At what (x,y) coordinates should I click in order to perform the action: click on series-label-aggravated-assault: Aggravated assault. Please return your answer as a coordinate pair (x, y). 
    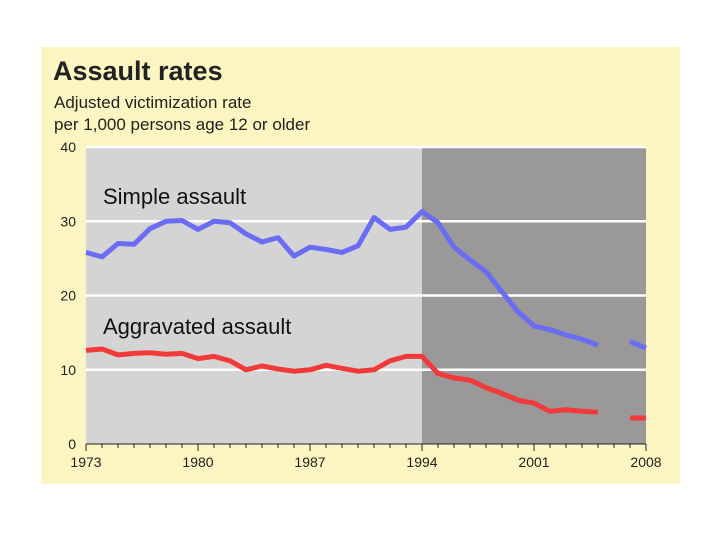
    Looking at the image, I should click on (197, 326).